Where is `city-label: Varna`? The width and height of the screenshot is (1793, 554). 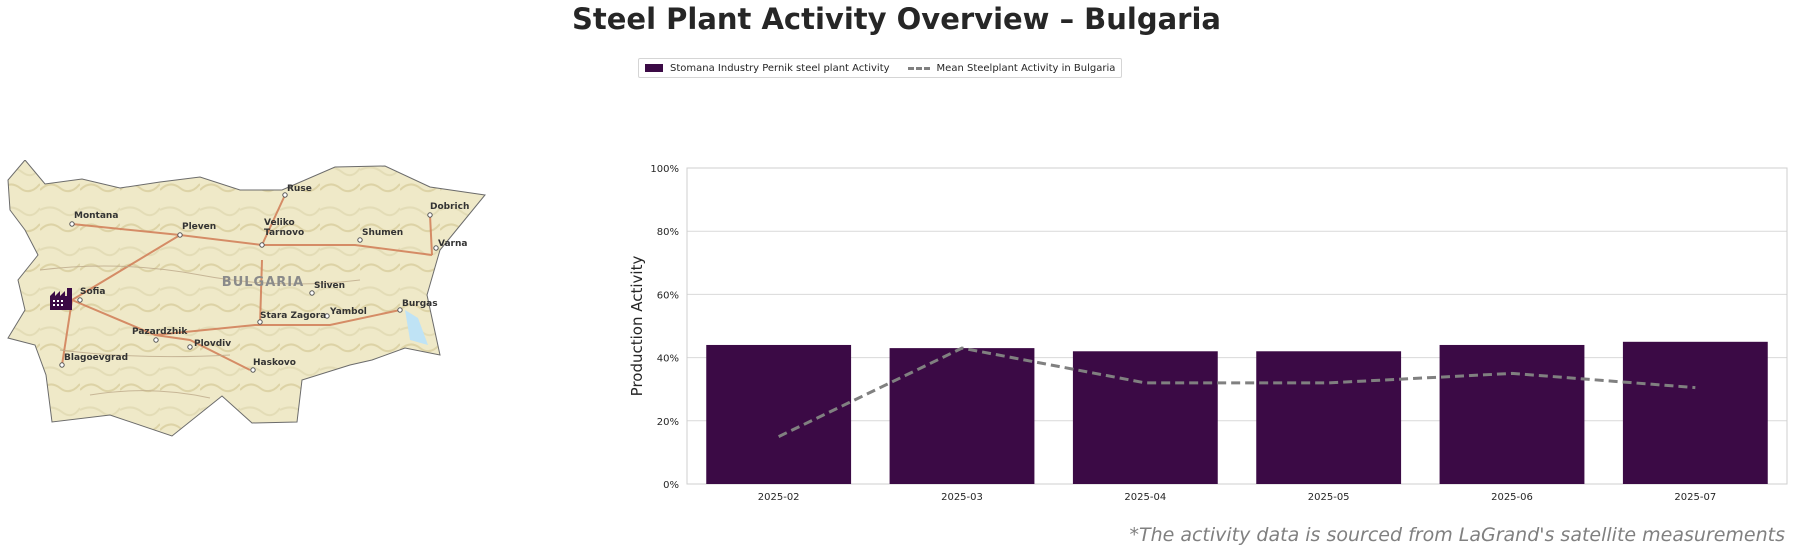 city-label: Varna is located at coordinates (452, 244).